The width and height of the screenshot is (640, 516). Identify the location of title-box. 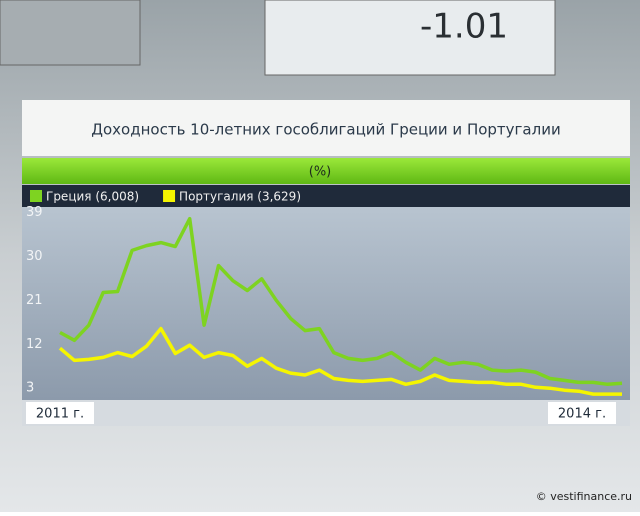
(326, 128).